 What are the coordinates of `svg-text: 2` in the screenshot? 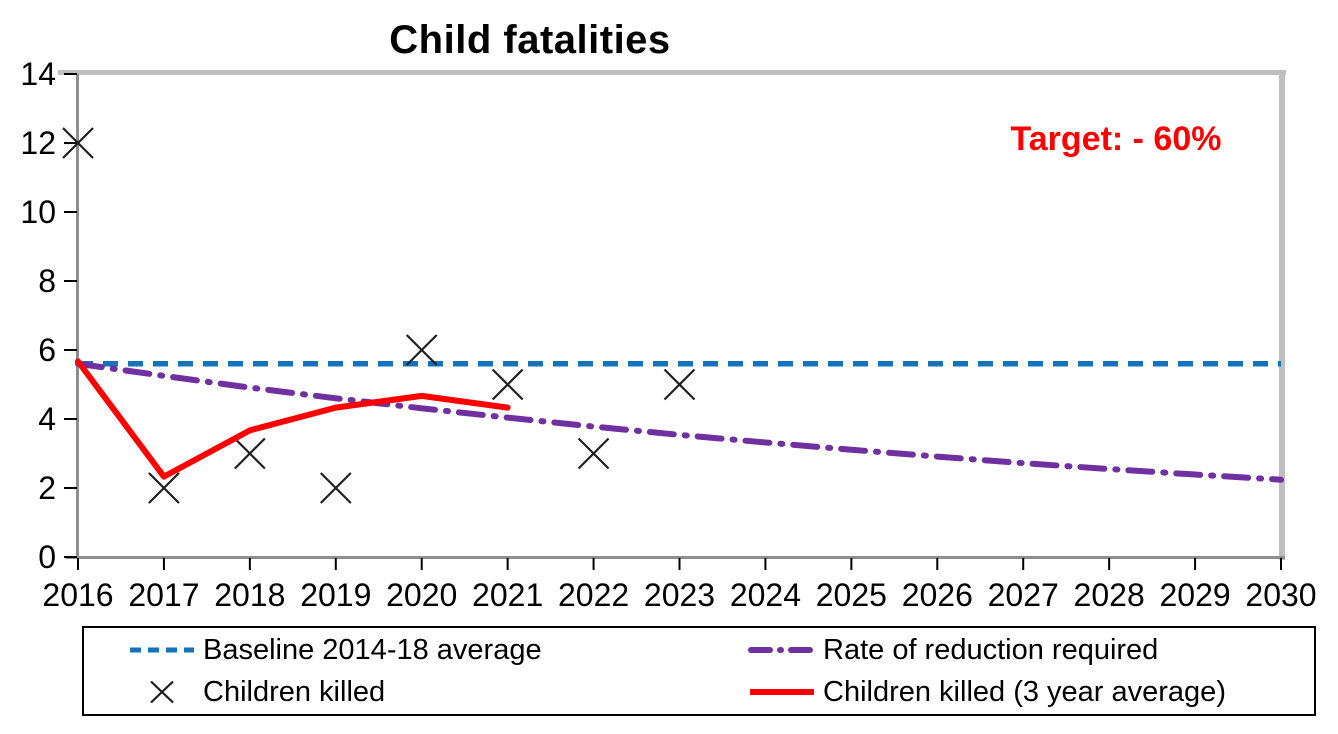 It's located at (47, 488).